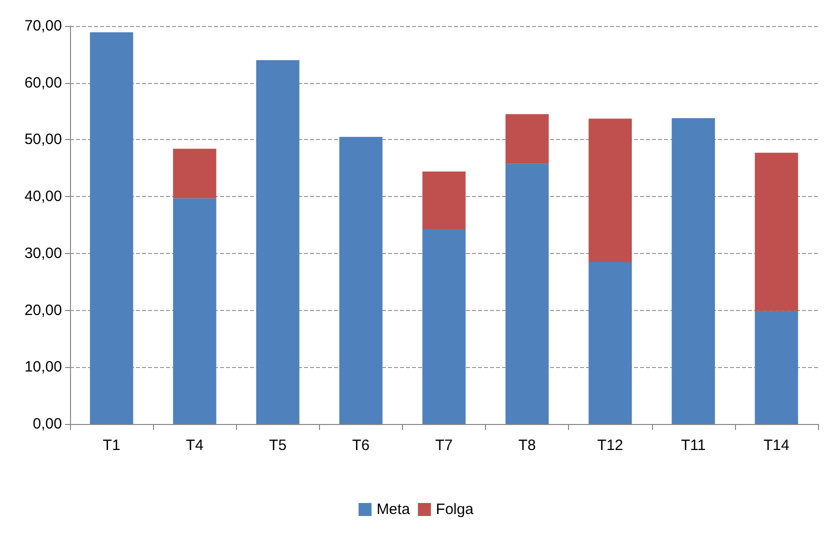 The image size is (832, 536). What do you see at coordinates (278, 445) in the screenshot?
I see `x-tick-label: T5` at bounding box center [278, 445].